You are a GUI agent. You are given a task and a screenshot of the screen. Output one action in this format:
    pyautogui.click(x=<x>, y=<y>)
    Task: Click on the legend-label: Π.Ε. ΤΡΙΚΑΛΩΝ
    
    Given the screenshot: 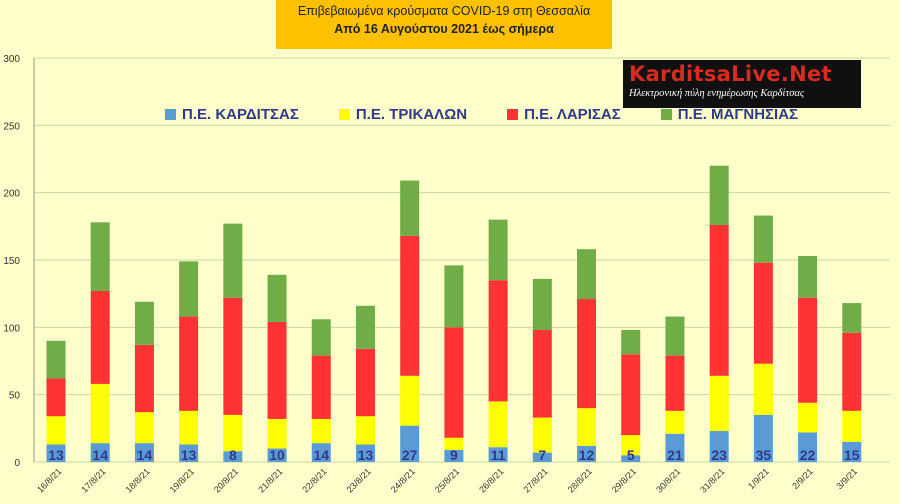 What is the action you would take?
    pyautogui.click(x=411, y=114)
    